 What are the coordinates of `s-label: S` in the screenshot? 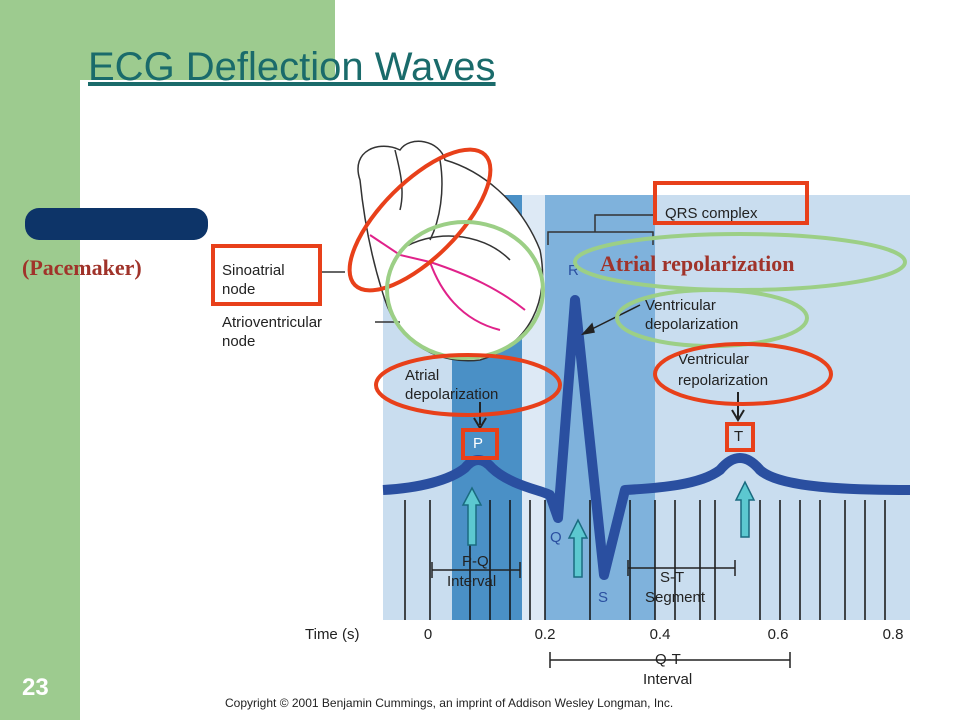 It's located at (603, 597).